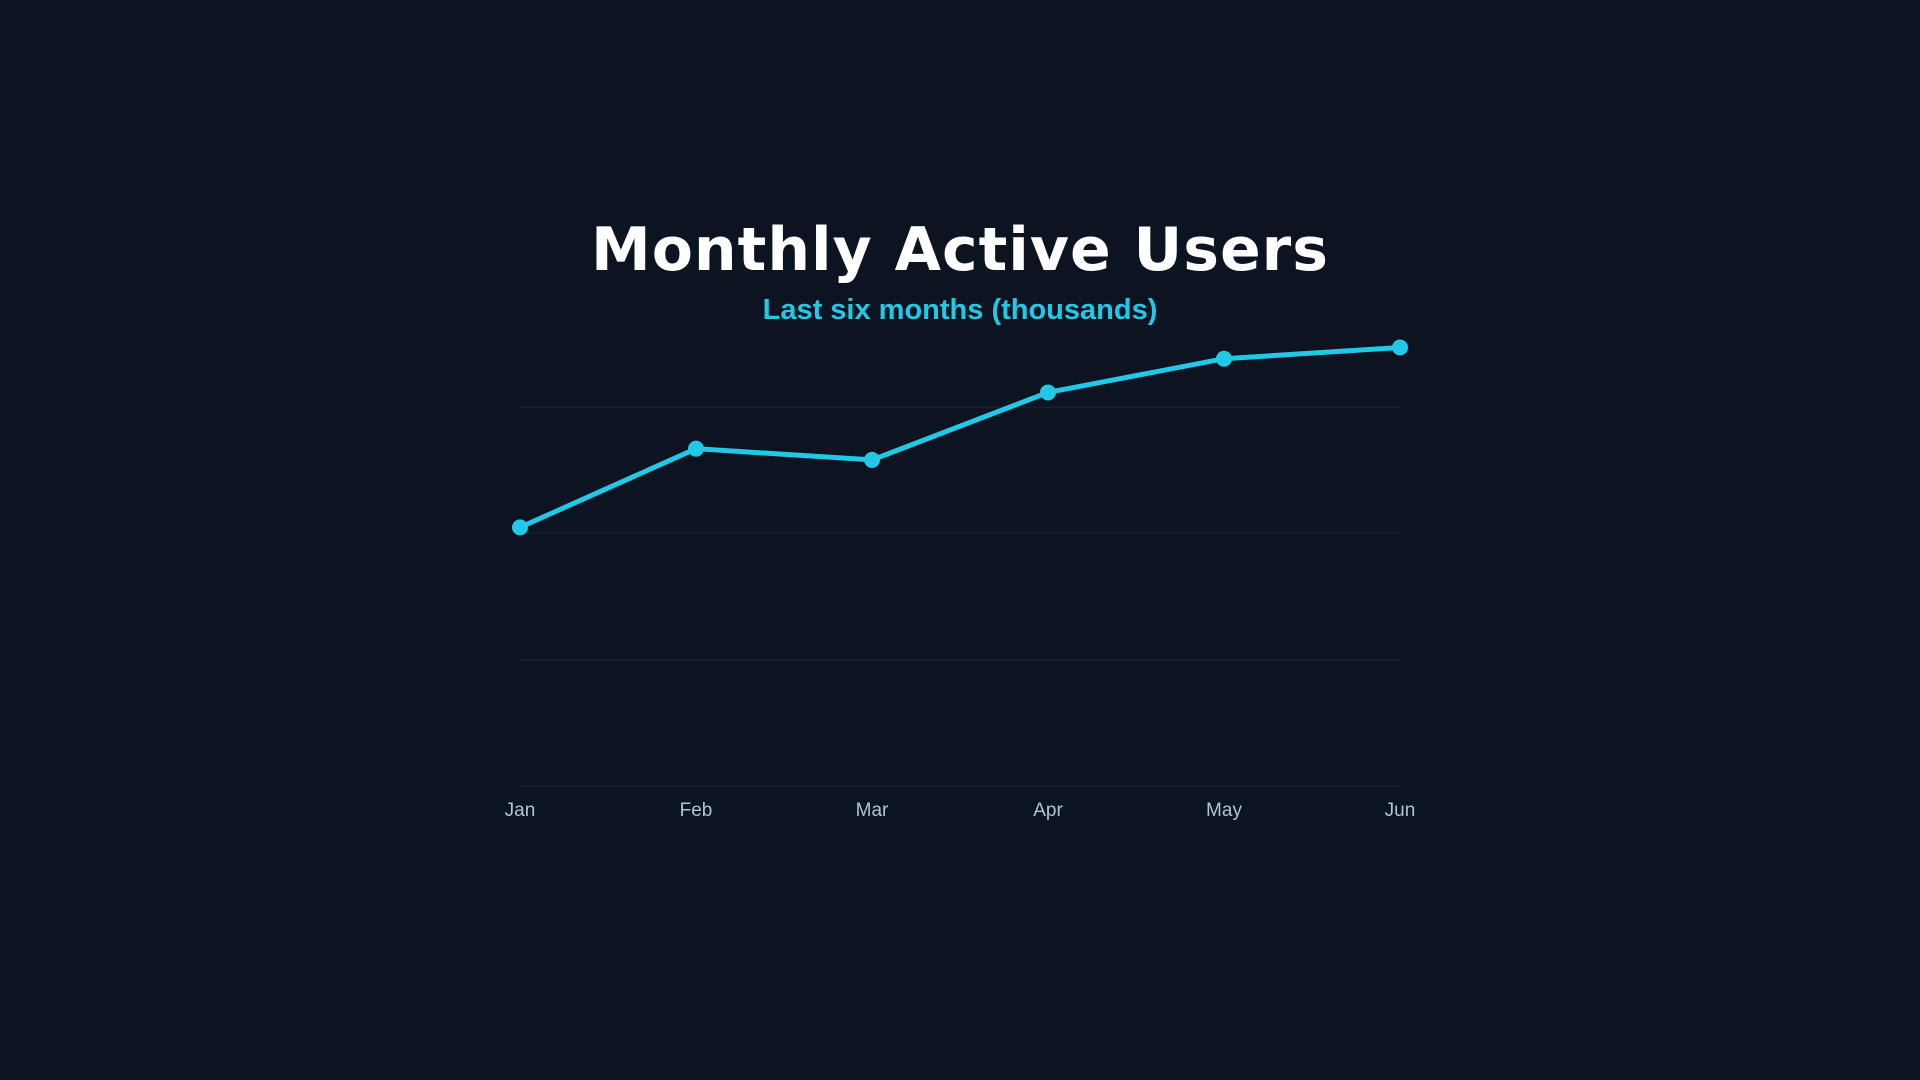 Image resolution: width=1920 pixels, height=1080 pixels. I want to click on x-tick-label: Feb, so click(696, 810).